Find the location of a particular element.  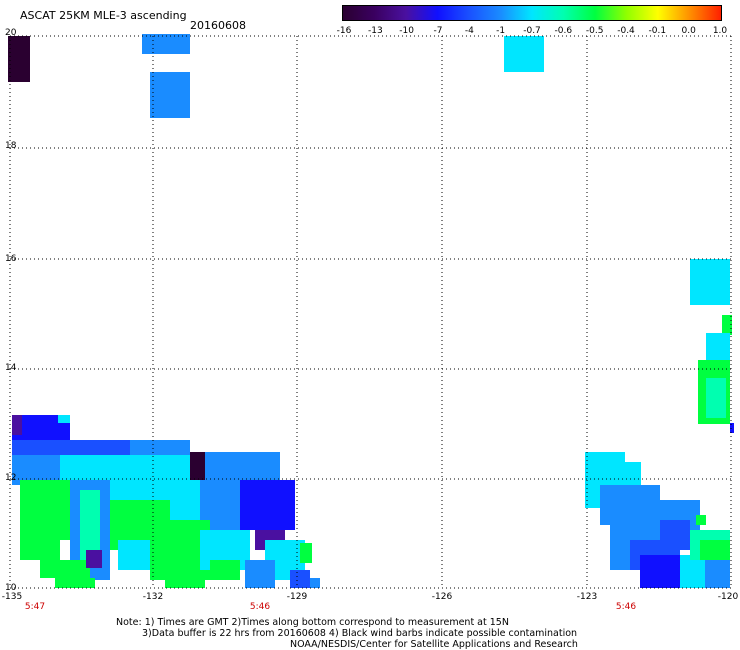

color-scale-label: -0.6 is located at coordinates (563, 31).